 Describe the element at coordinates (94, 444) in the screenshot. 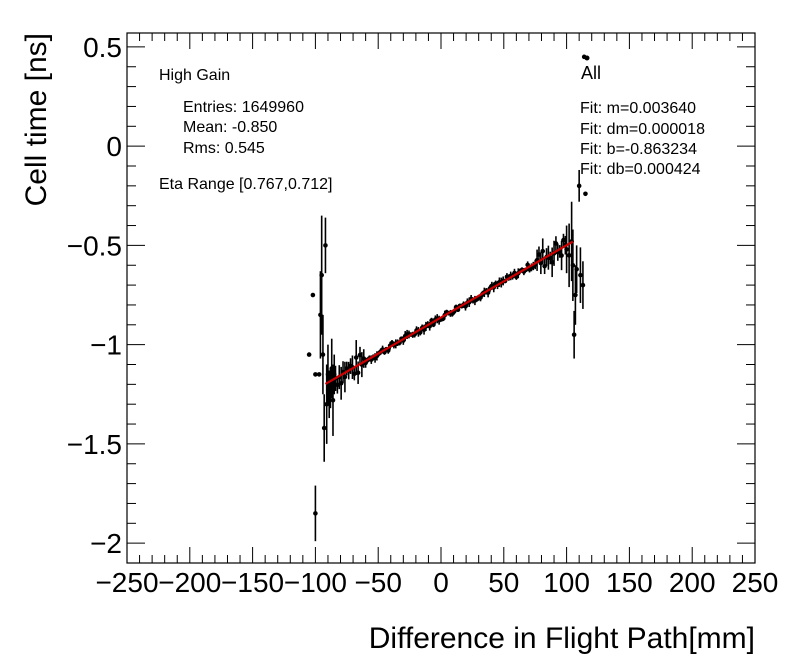

I see `y-tick-label: −1.5` at that location.